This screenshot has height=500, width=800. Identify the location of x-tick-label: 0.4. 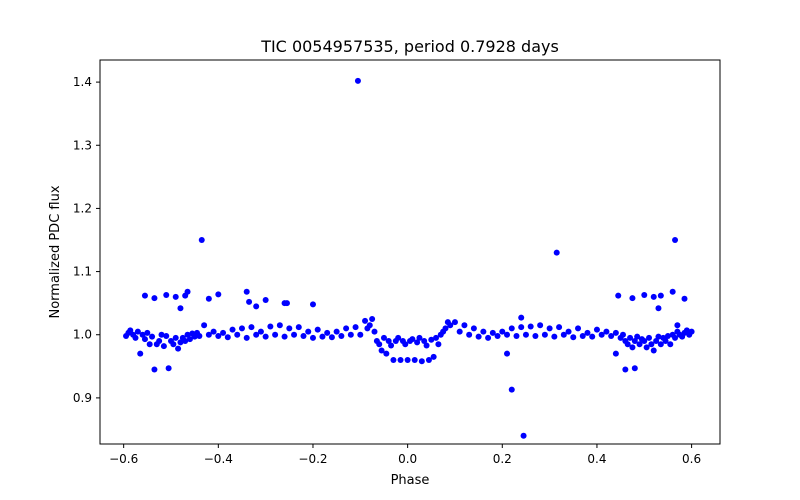
(596, 459).